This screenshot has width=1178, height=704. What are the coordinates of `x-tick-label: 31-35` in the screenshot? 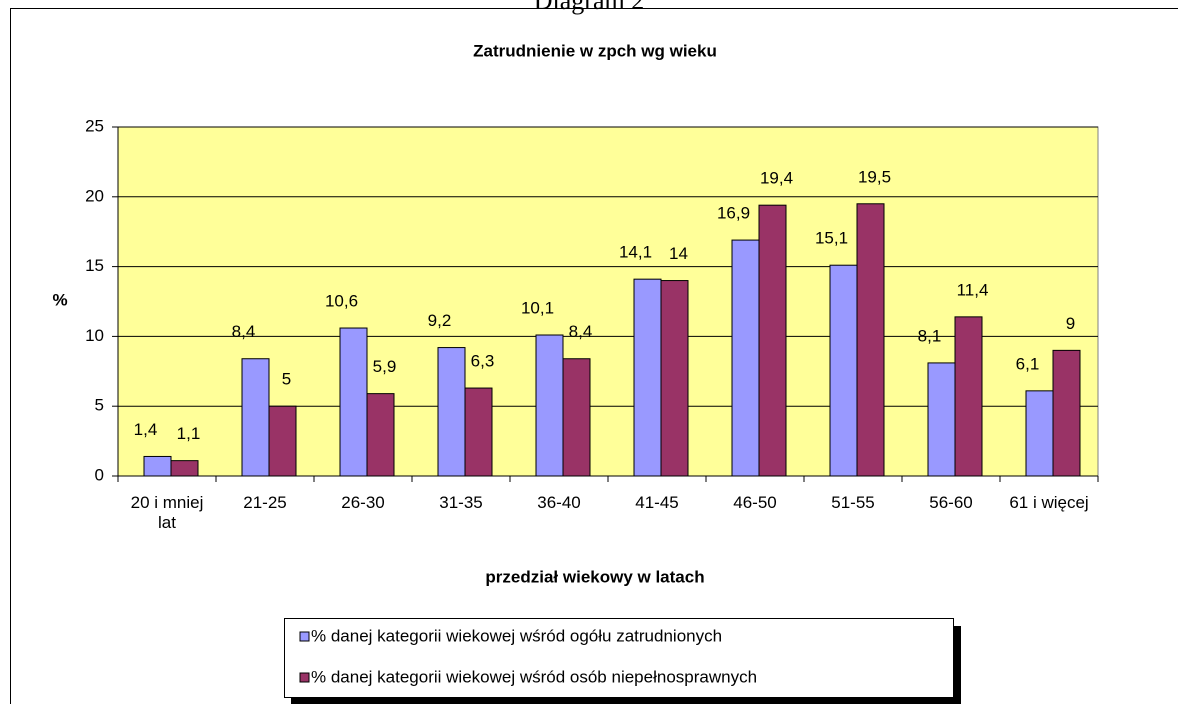 It's located at (461, 502).